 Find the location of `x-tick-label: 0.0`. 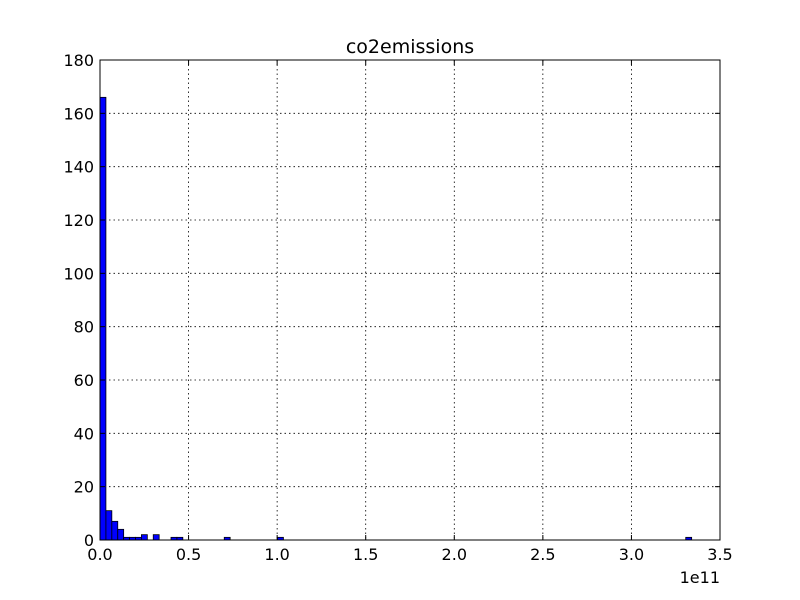

x-tick-label: 0.0 is located at coordinates (99, 554).